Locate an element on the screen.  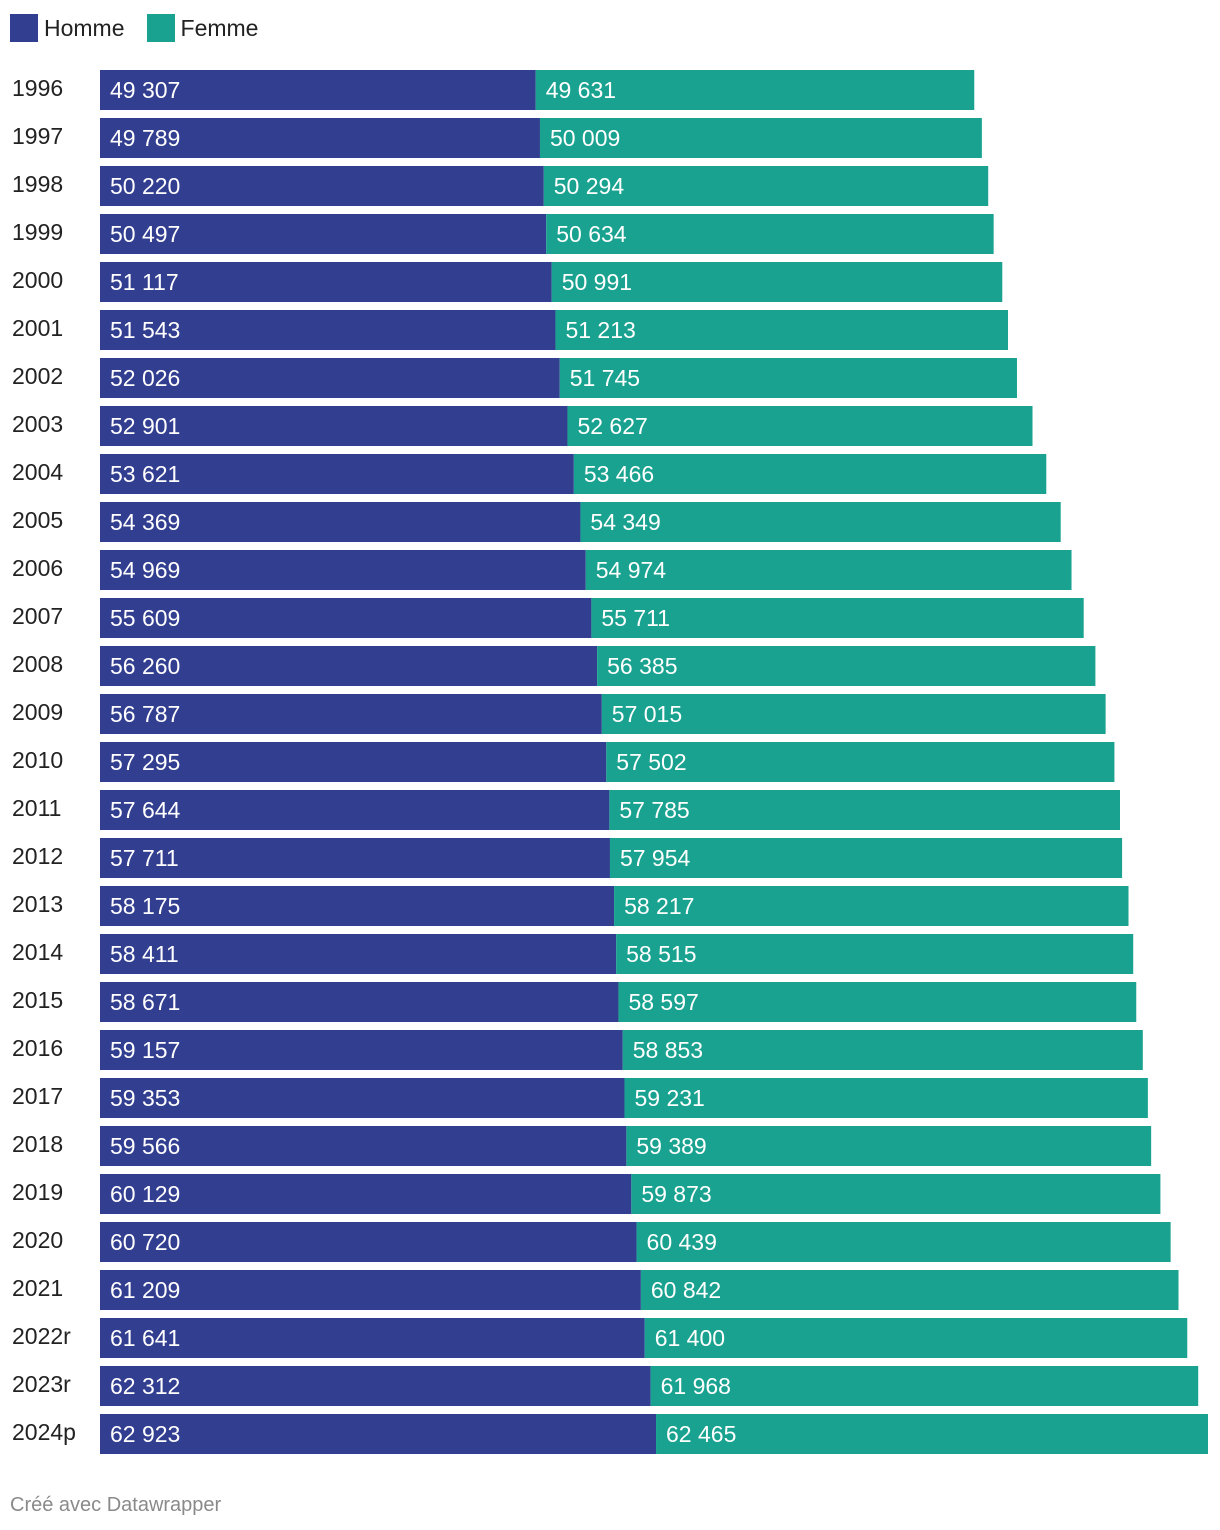
category-label: 1997 is located at coordinates (37, 136).